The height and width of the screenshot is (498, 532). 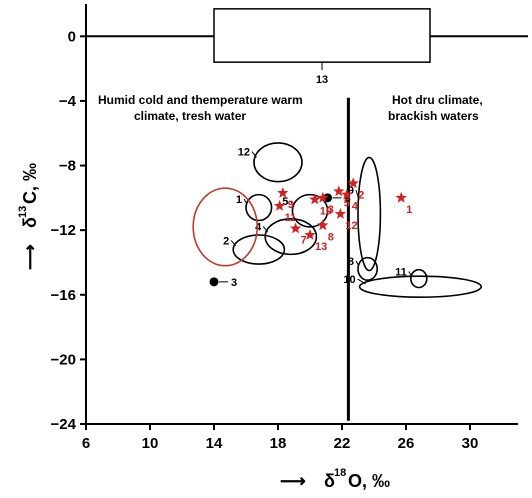 What do you see at coordinates (326, 211) in the screenshot?
I see `data-point-label: 10` at bounding box center [326, 211].